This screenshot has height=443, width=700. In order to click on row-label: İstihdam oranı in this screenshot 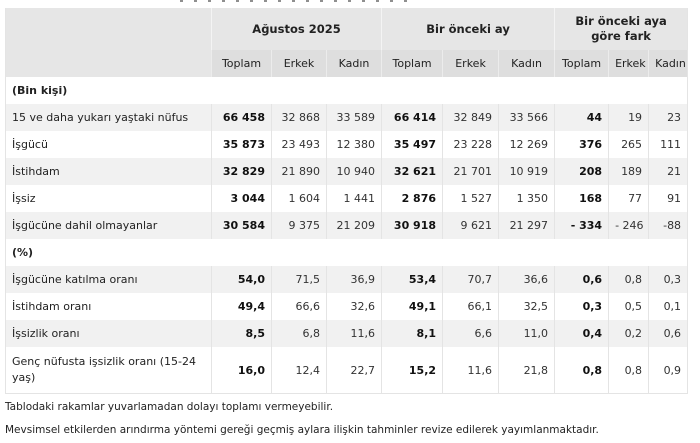, I will do `click(108, 306)`.